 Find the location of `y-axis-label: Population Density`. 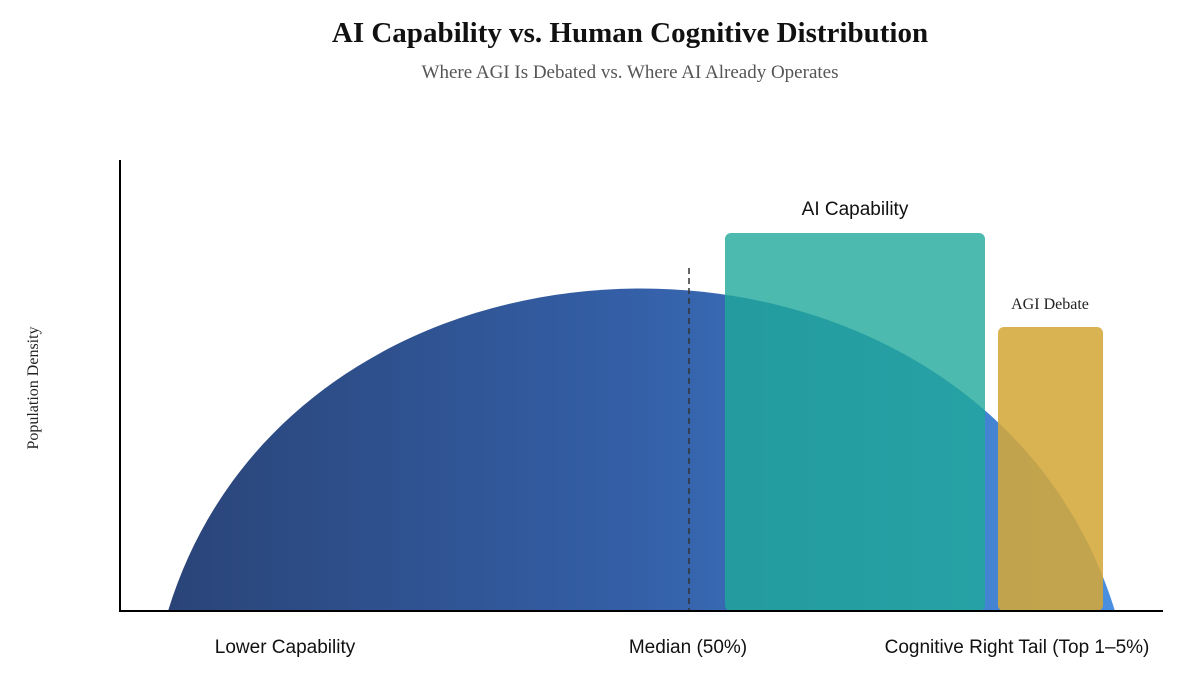

y-axis-label: Population Density is located at coordinates (33, 387).